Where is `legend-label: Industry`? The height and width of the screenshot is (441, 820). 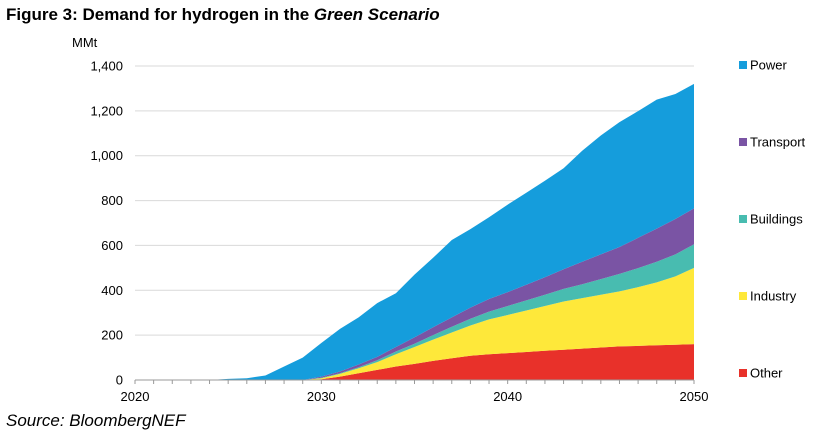
legend-label: Industry is located at coordinates (773, 296).